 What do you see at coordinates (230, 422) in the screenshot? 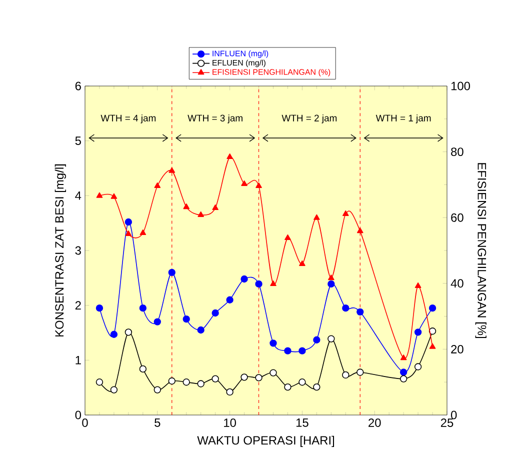
I see `x-tick-label: 10` at bounding box center [230, 422].